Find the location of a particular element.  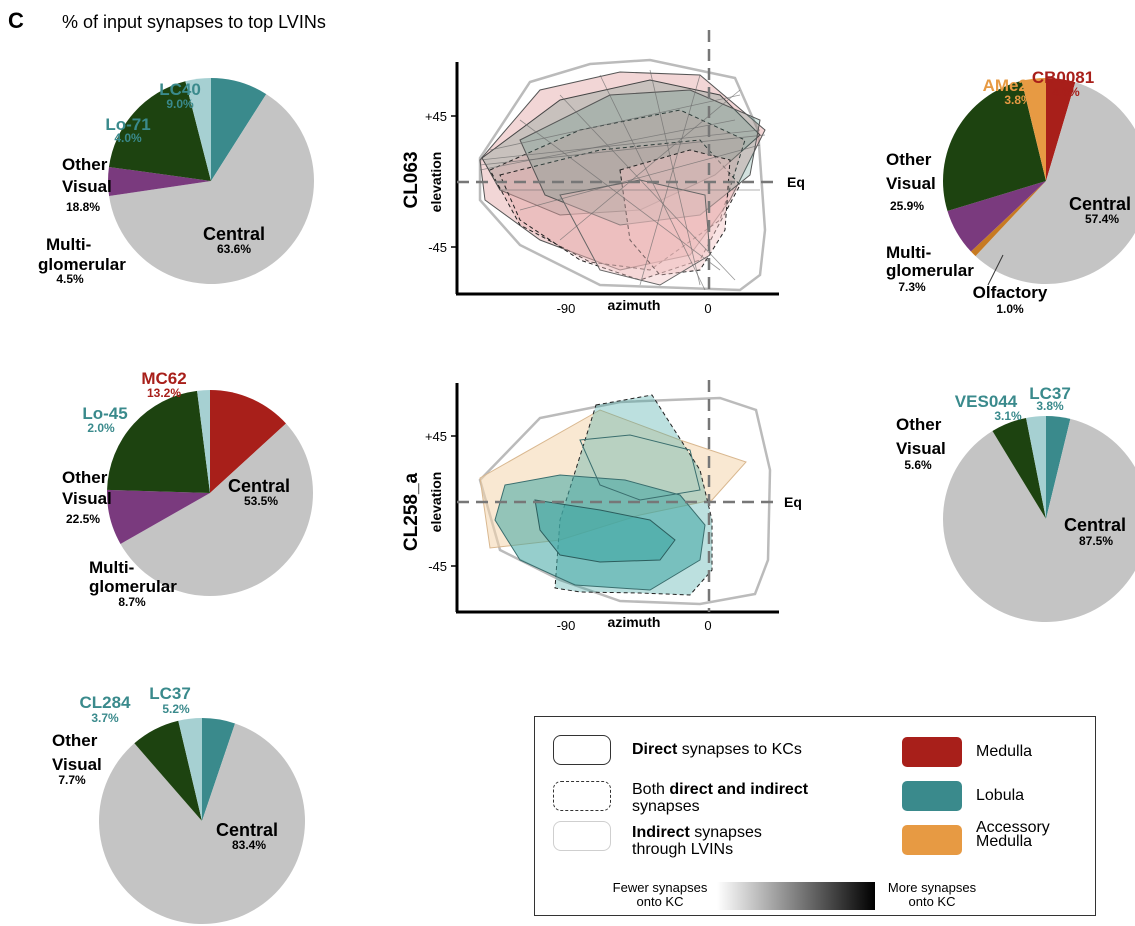

cl063-axes is located at coordinates (615, 163).